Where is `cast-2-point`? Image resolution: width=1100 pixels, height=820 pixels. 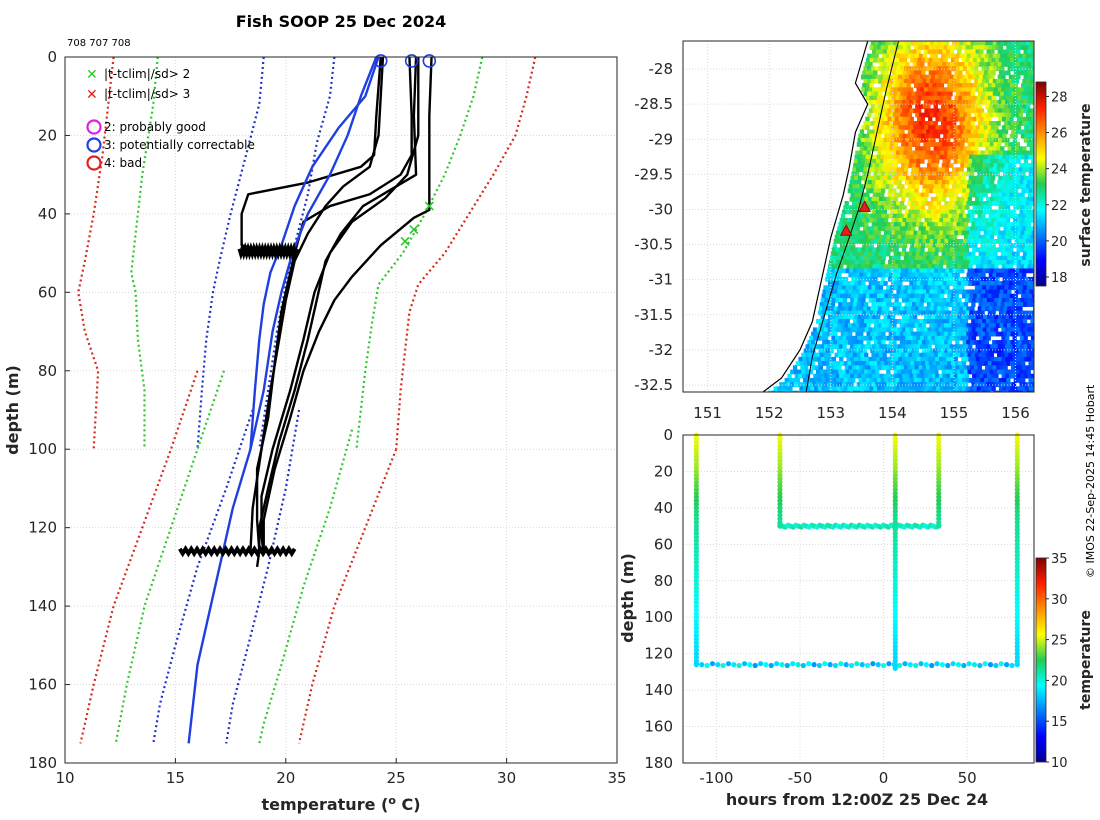 cast-2-point is located at coordinates (780, 522).